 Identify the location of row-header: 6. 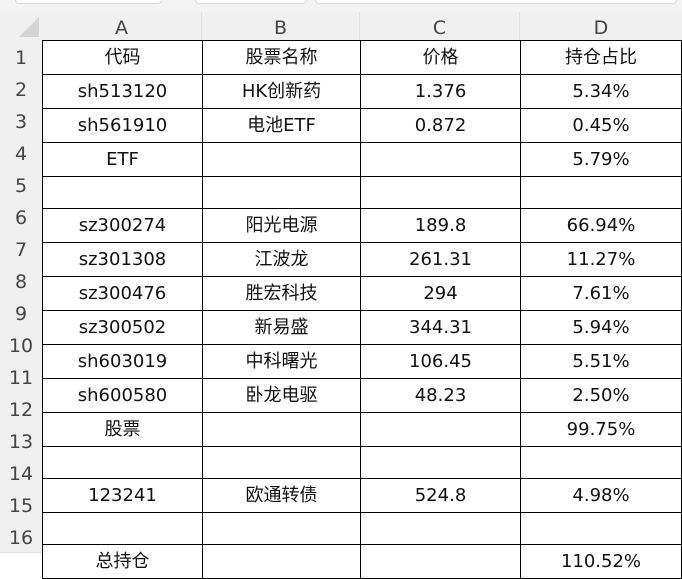
(21, 216).